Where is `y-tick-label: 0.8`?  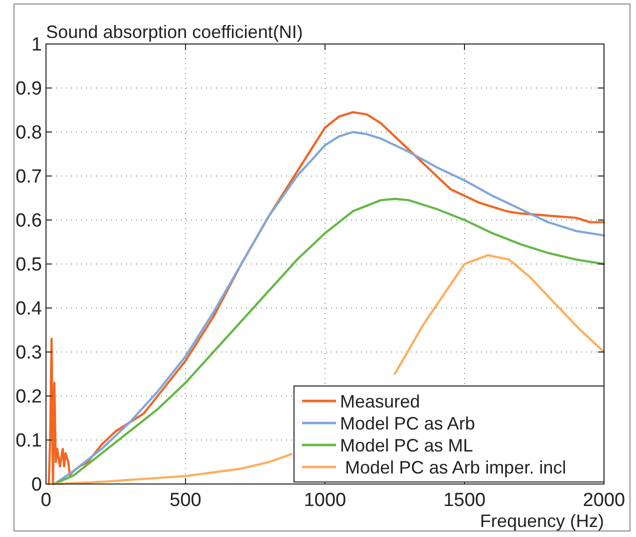
y-tick-label: 0.8 is located at coordinates (29, 133).